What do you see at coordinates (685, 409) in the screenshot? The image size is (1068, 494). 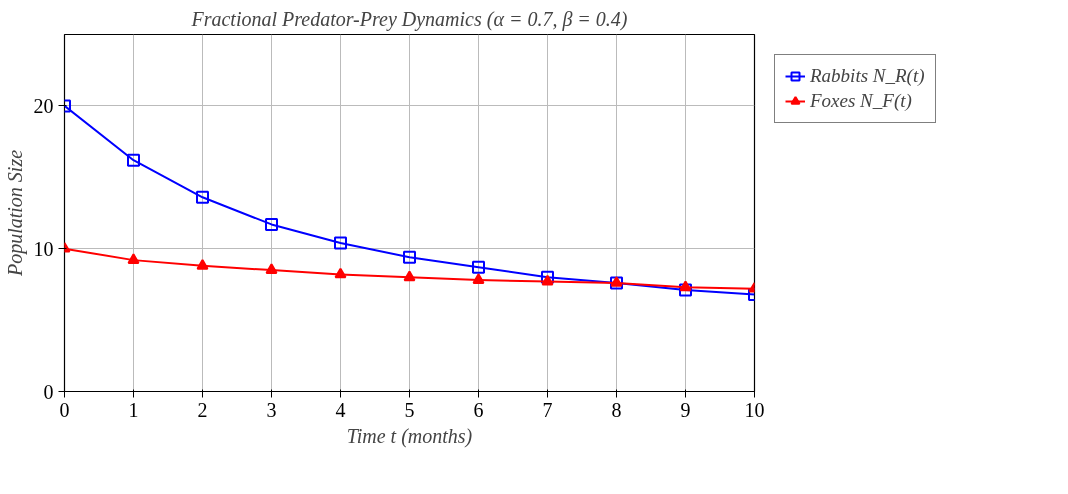 I see `x-tick-label: 9` at bounding box center [685, 409].